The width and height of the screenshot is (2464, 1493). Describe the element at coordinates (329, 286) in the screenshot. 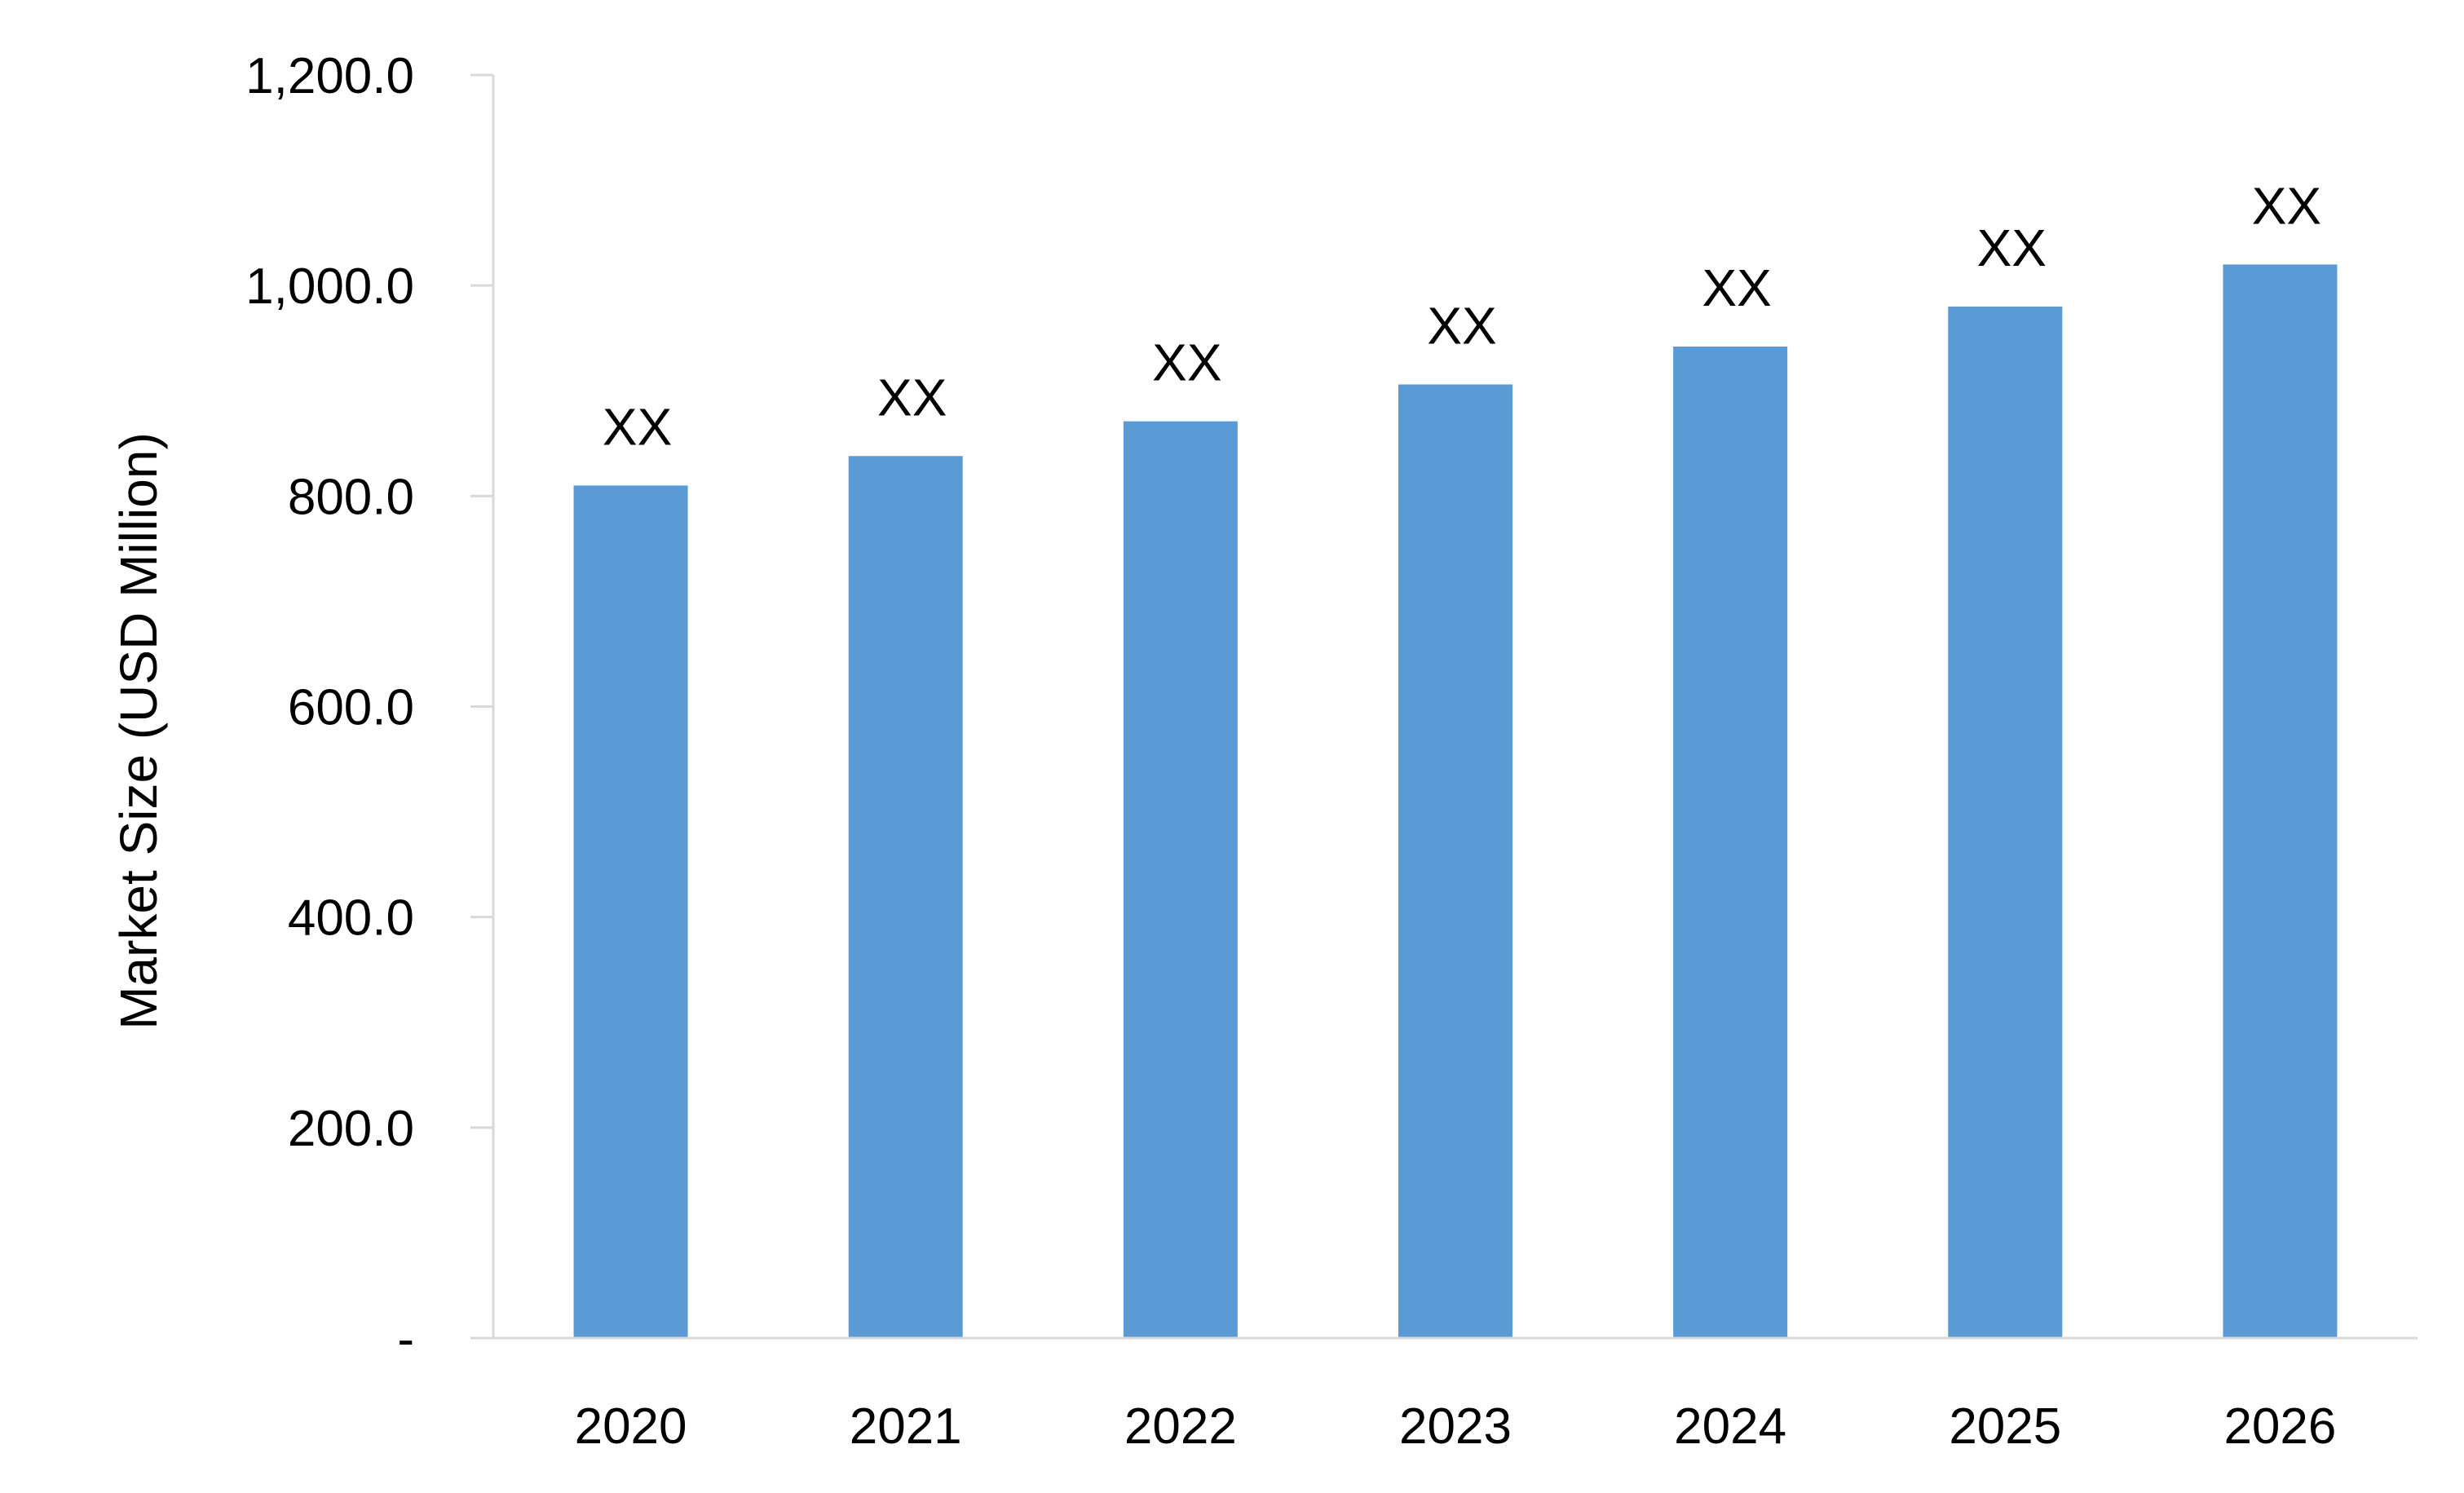

I see `y-tick-label: 1,000.0` at that location.